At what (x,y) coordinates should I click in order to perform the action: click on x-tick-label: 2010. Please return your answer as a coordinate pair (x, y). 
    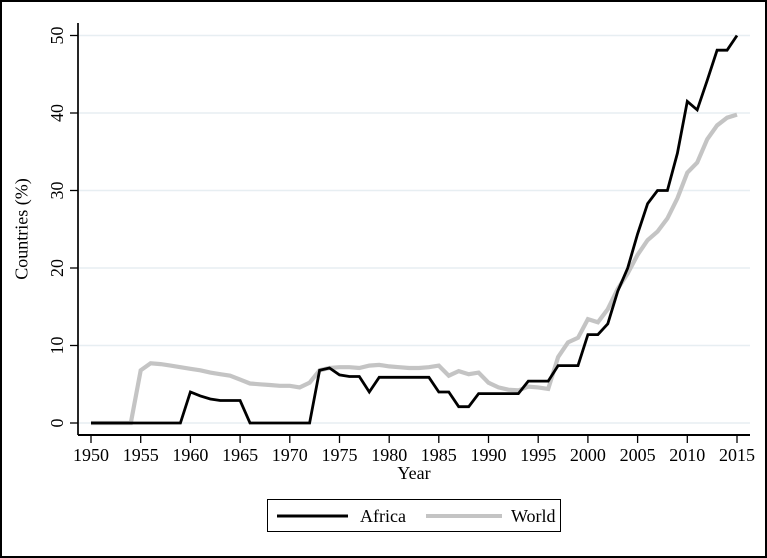
    Looking at the image, I should click on (687, 455).